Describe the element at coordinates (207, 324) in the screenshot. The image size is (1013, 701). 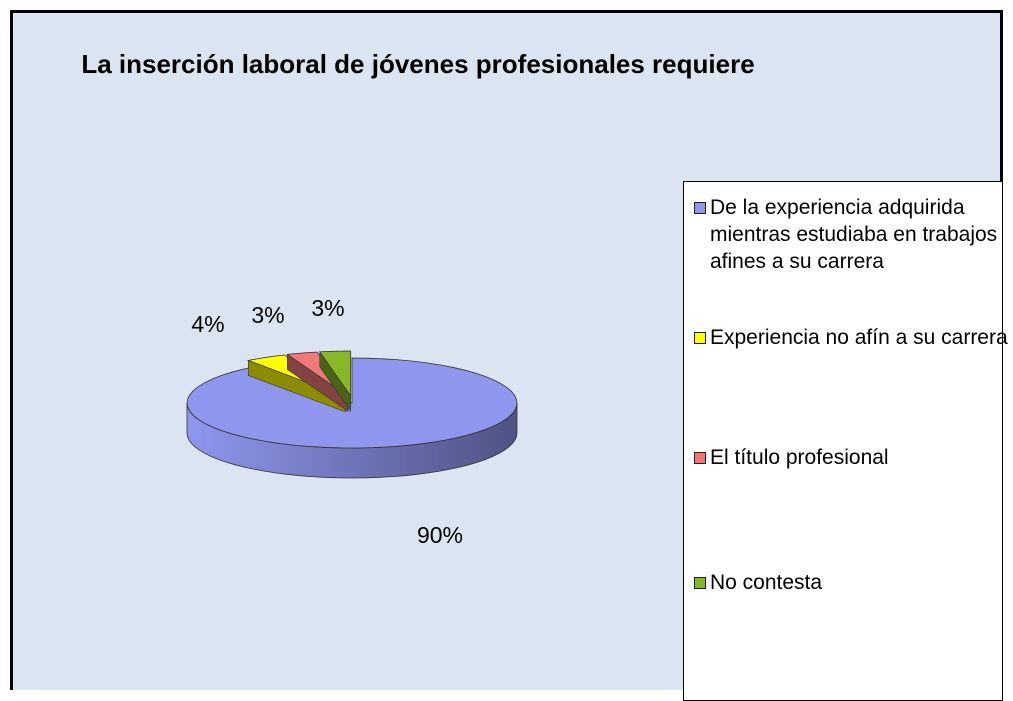
I see `data-label: 4%` at that location.